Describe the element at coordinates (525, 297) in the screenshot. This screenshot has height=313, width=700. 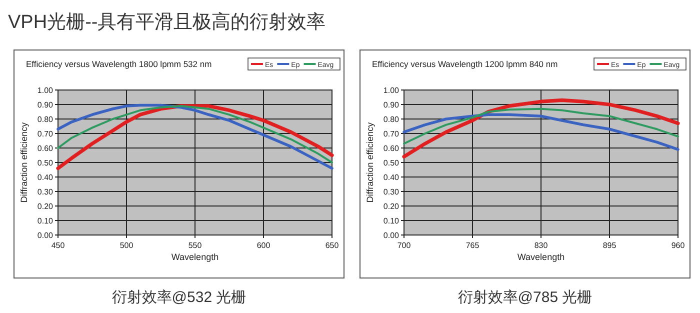
I see `text: 衍射效率@785 光栅` at that location.